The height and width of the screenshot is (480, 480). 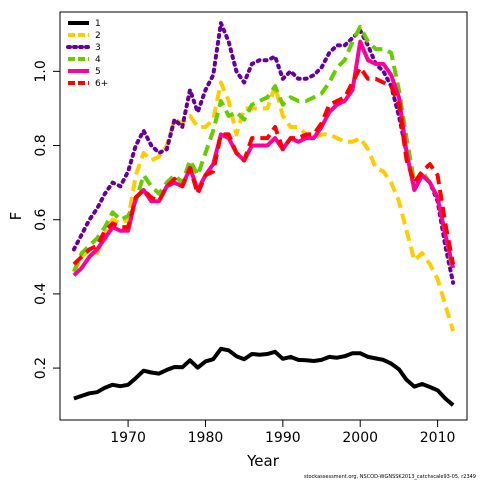 I want to click on x-tick-label: 2000, so click(x=360, y=438).